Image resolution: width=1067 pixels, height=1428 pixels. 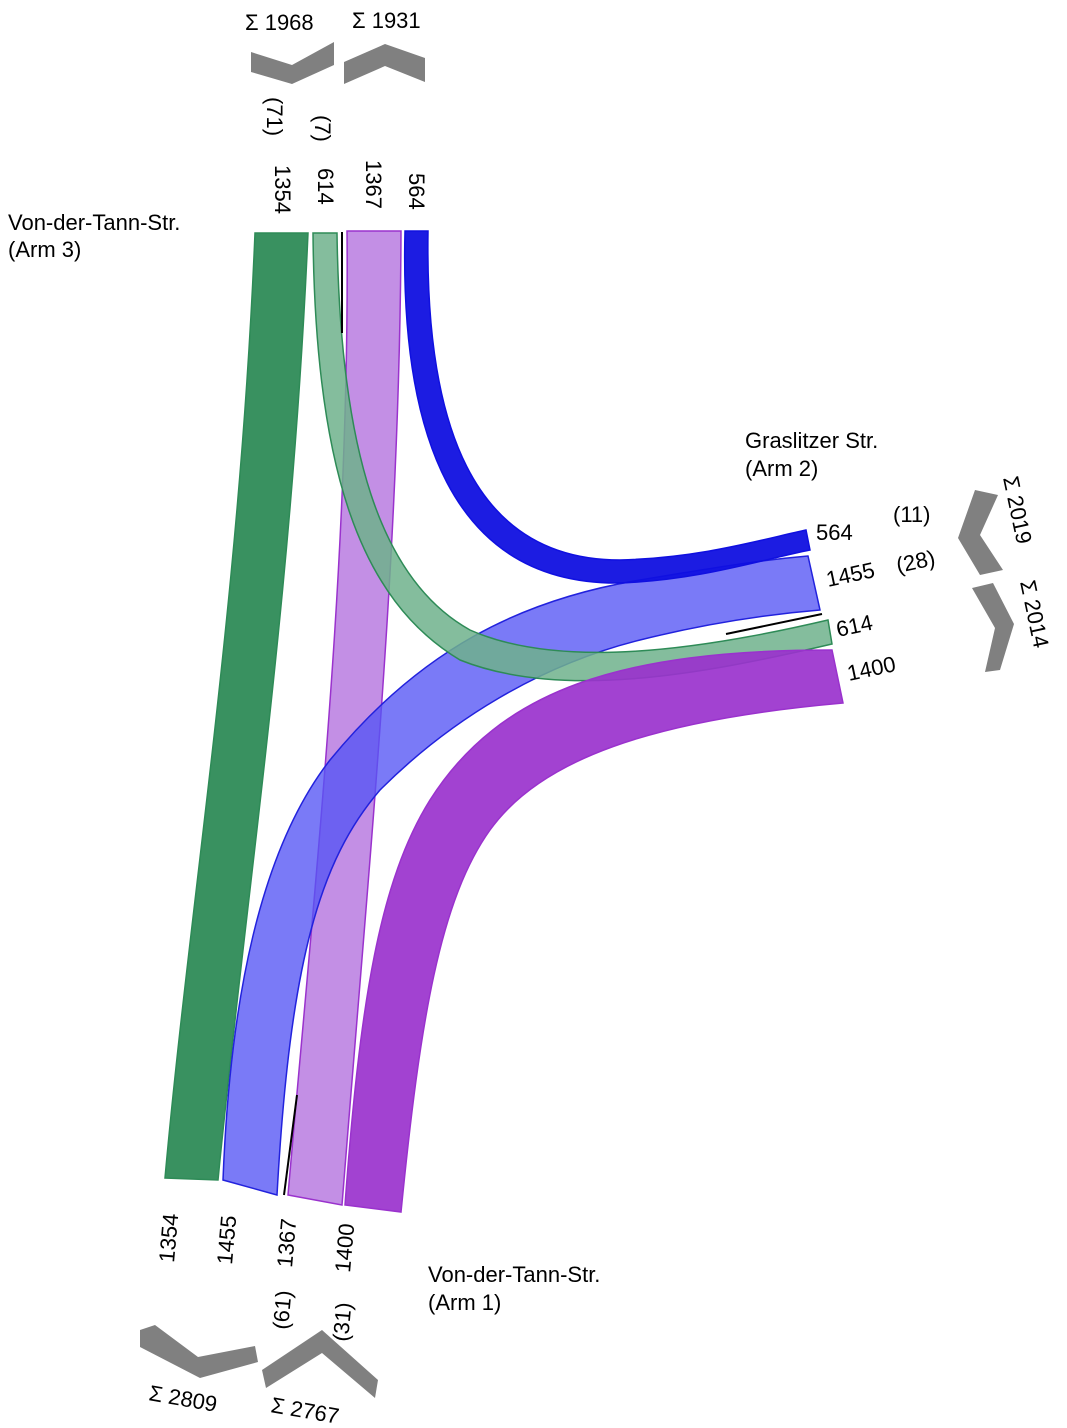 What do you see at coordinates (286, 1242) in the screenshot?
I see `bottom-flow-3: 1367` at bounding box center [286, 1242].